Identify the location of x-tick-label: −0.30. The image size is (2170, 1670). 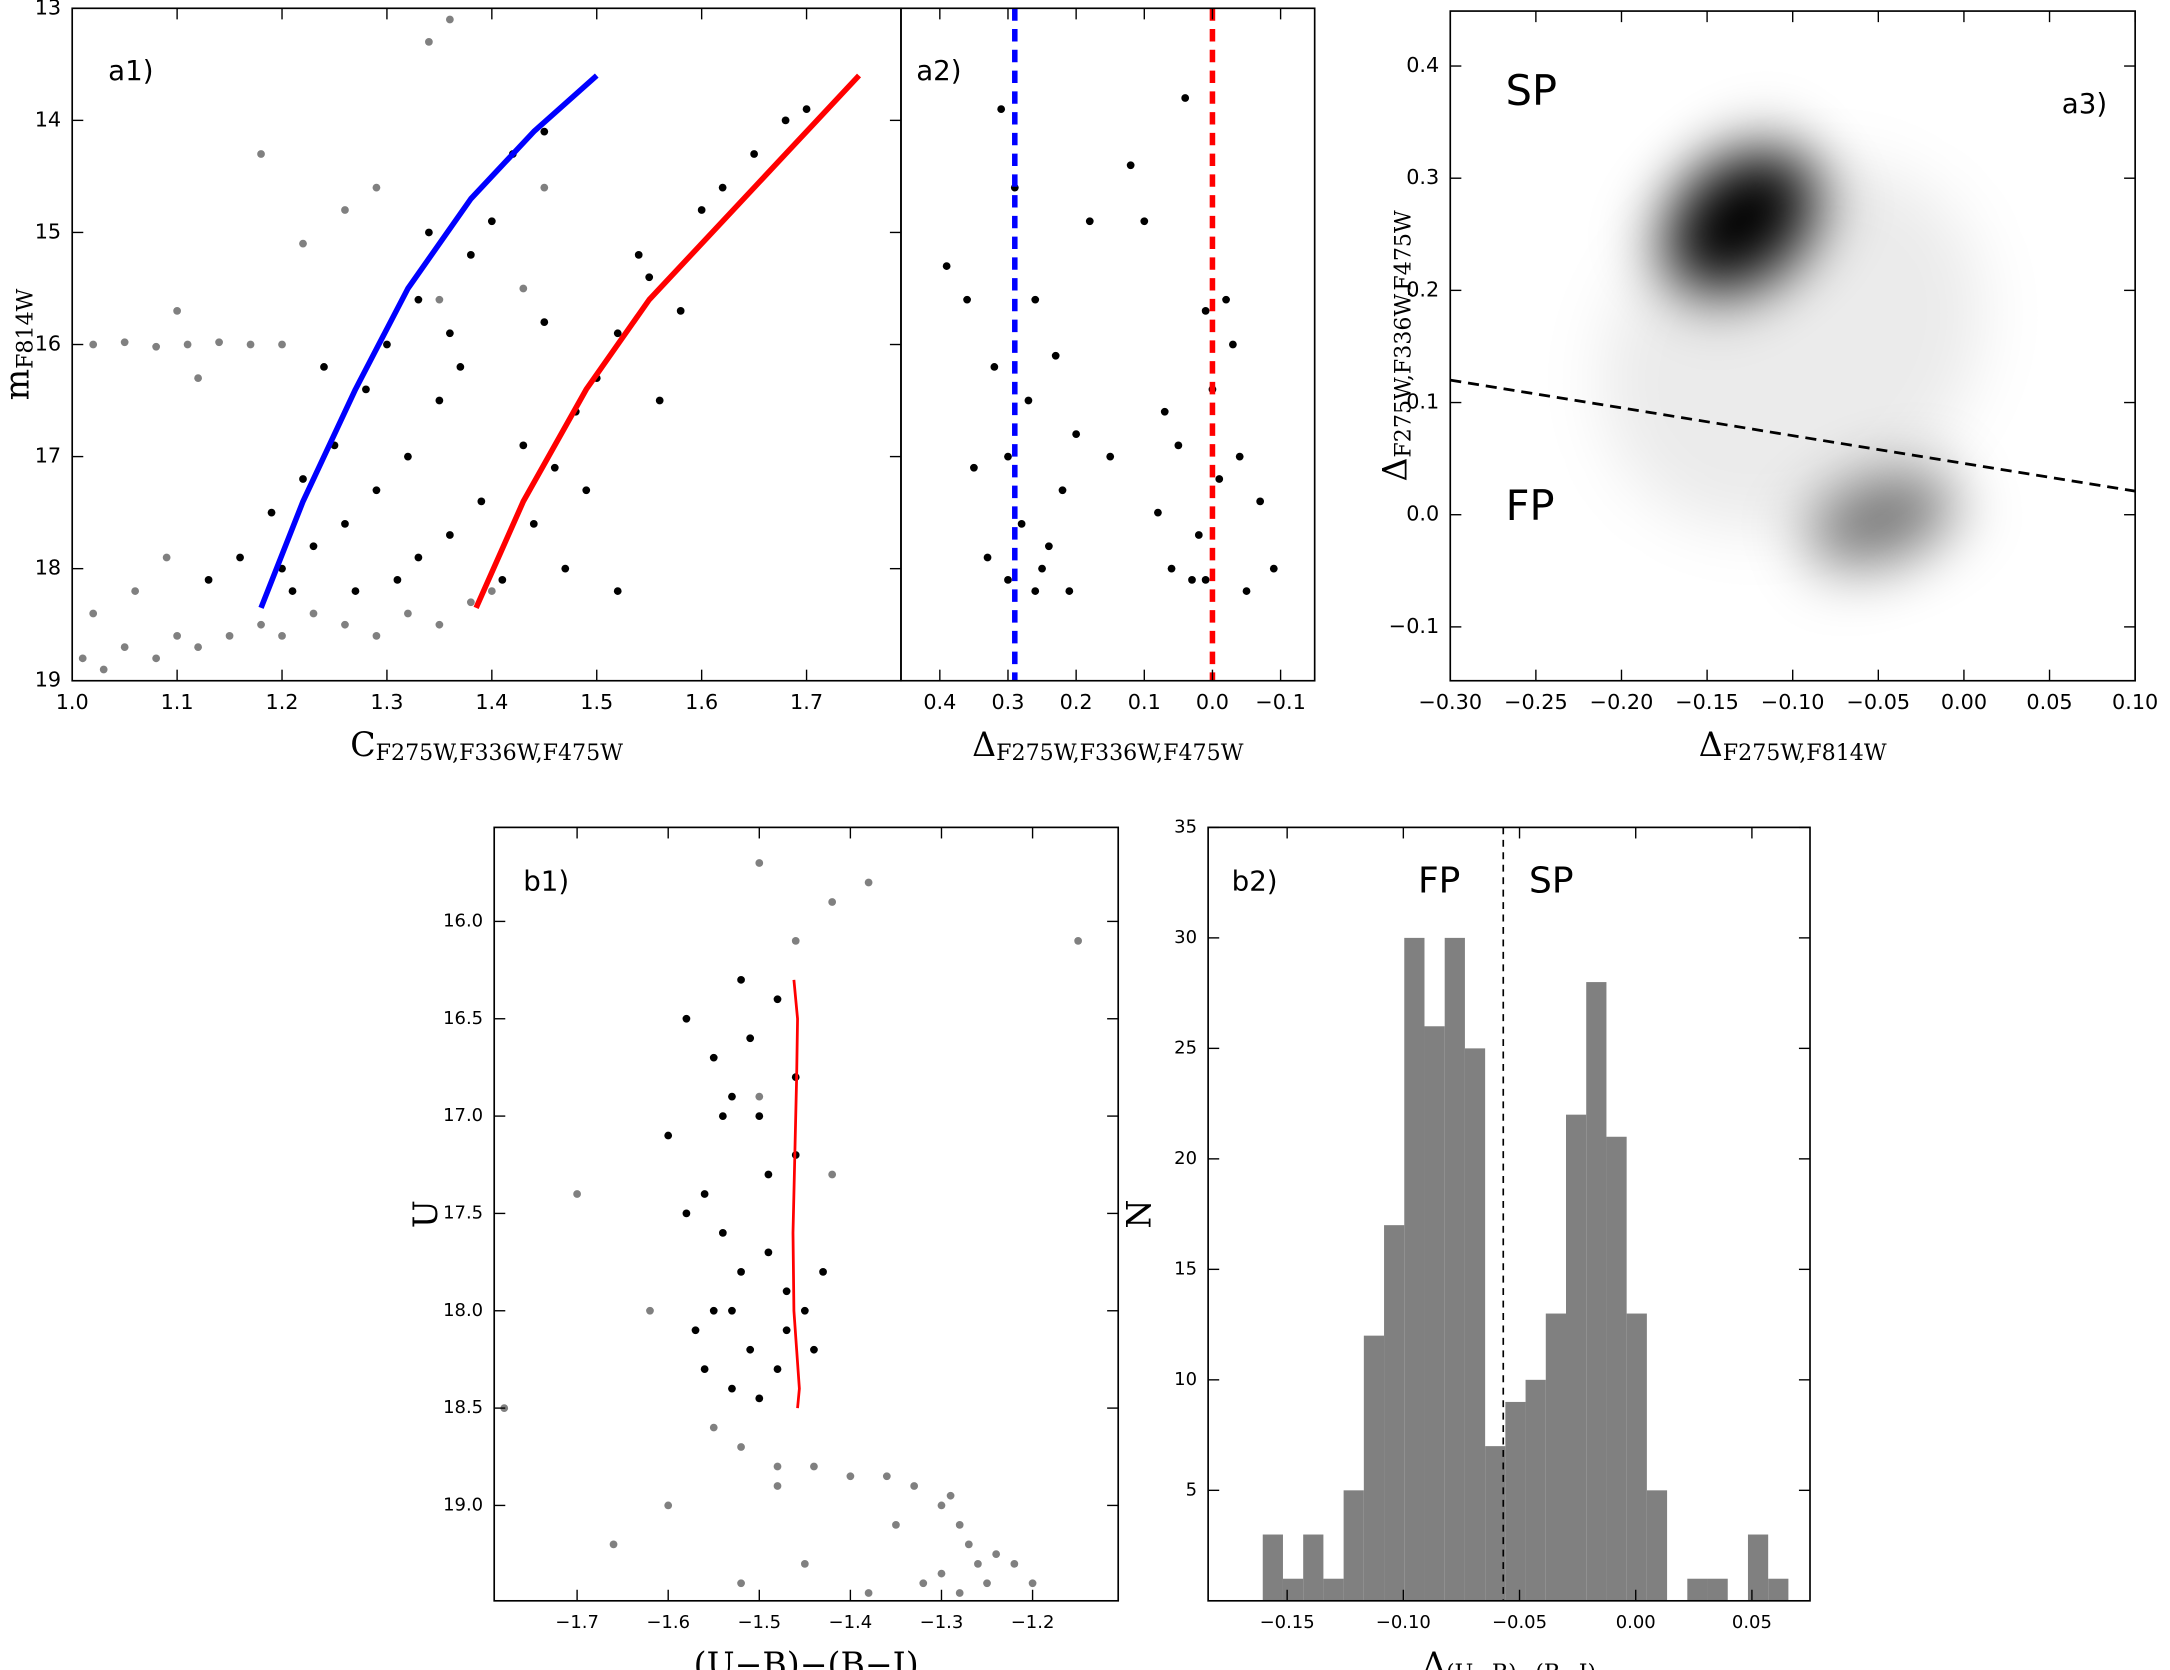
(1450, 702).